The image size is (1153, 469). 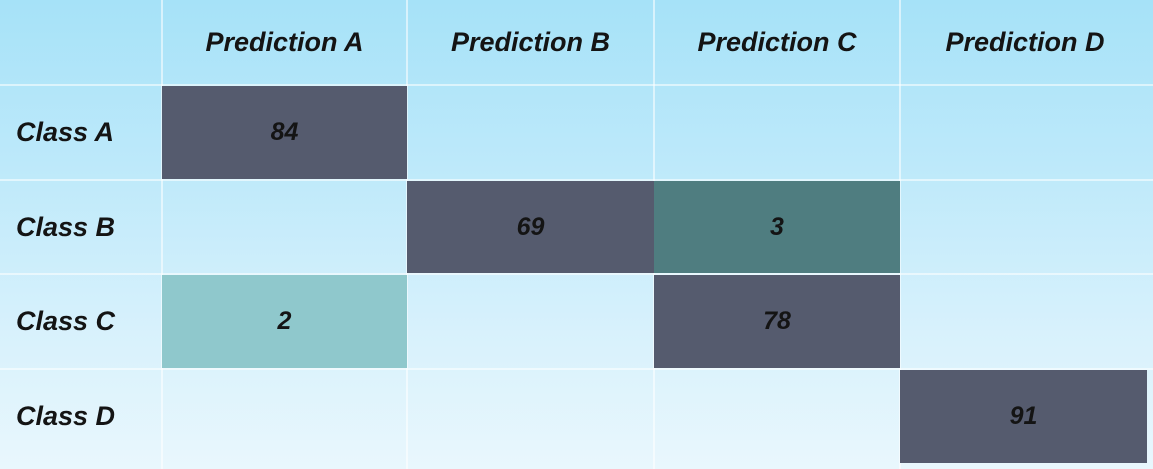 I want to click on column-header-prediction-a: Prediction A, so click(x=284, y=41).